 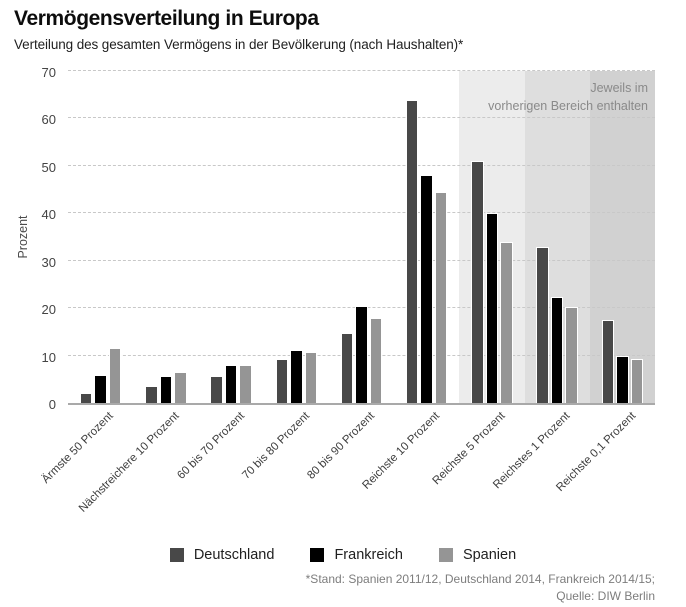 I want to click on y-tick-label: 20, so click(x=48, y=310).